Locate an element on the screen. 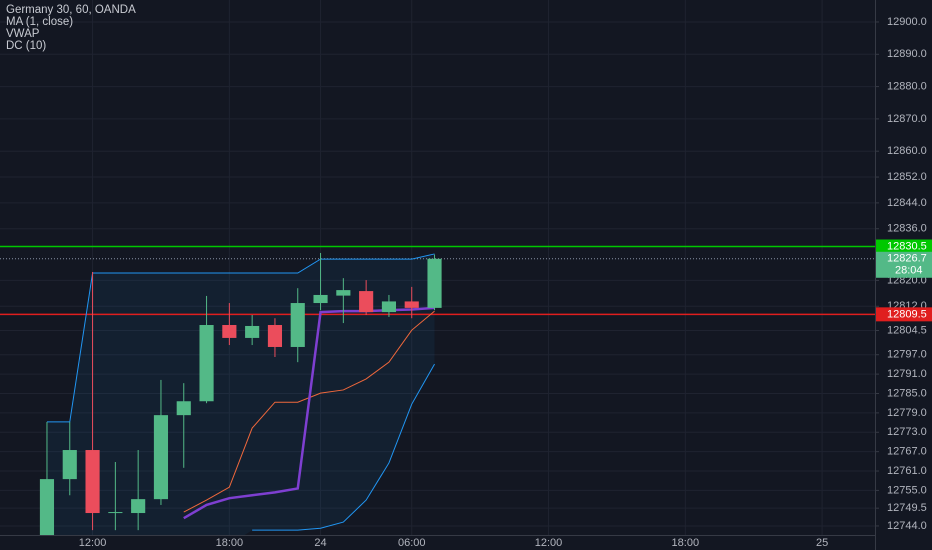  last-price-bg is located at coordinates (904, 264).